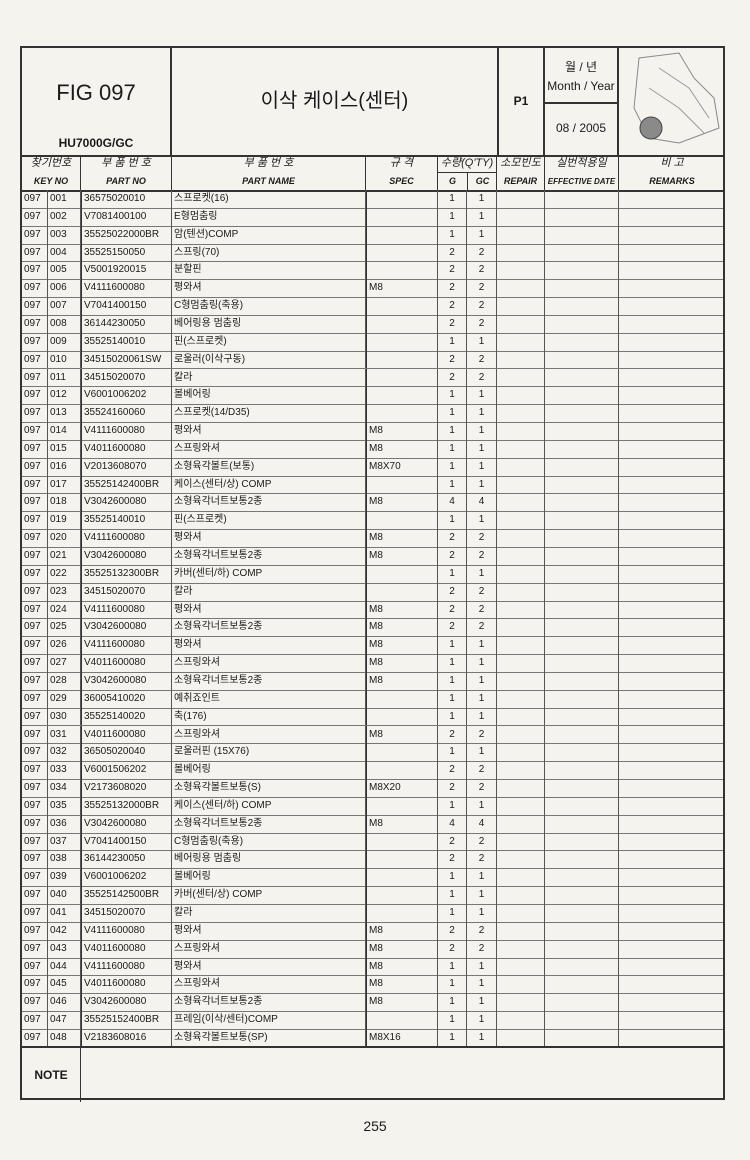 The image size is (750, 1160). What do you see at coordinates (64, 502) in the screenshot?
I see `cell-key-no: 018` at bounding box center [64, 502].